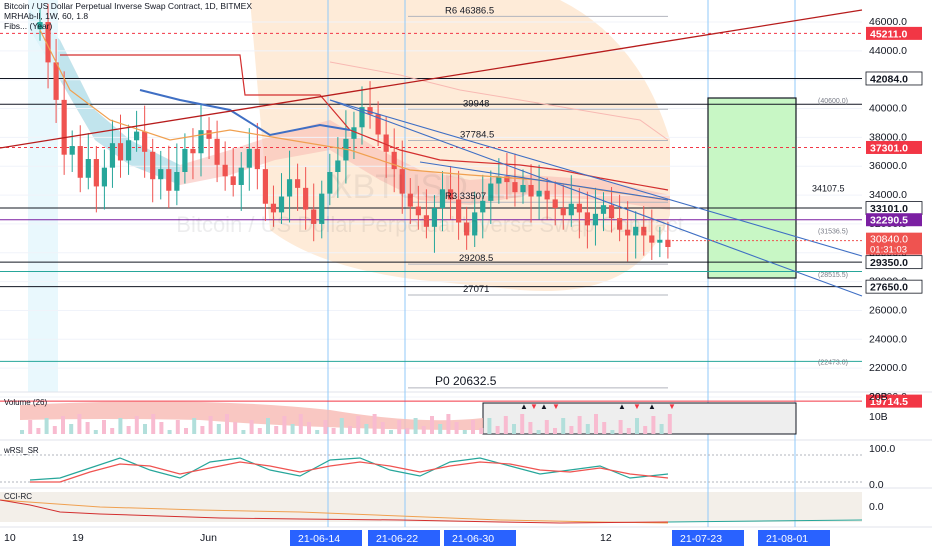  I want to click on cci-panel-label: CCI-RC, so click(18, 496).